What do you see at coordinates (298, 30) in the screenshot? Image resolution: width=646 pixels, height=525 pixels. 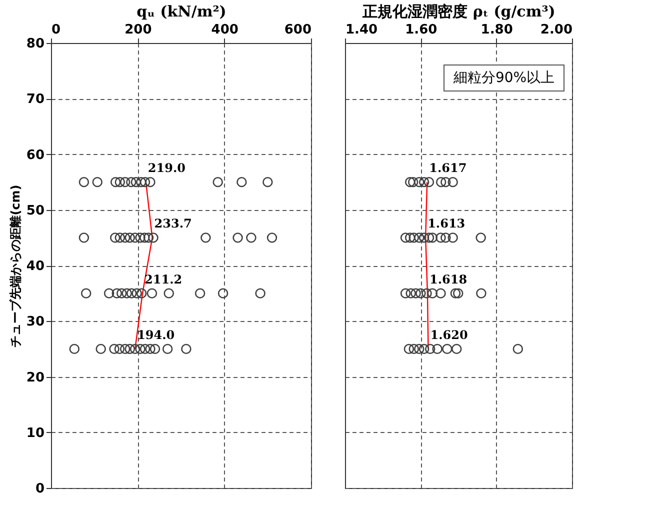 I see `x-tick-label: 600` at bounding box center [298, 30].